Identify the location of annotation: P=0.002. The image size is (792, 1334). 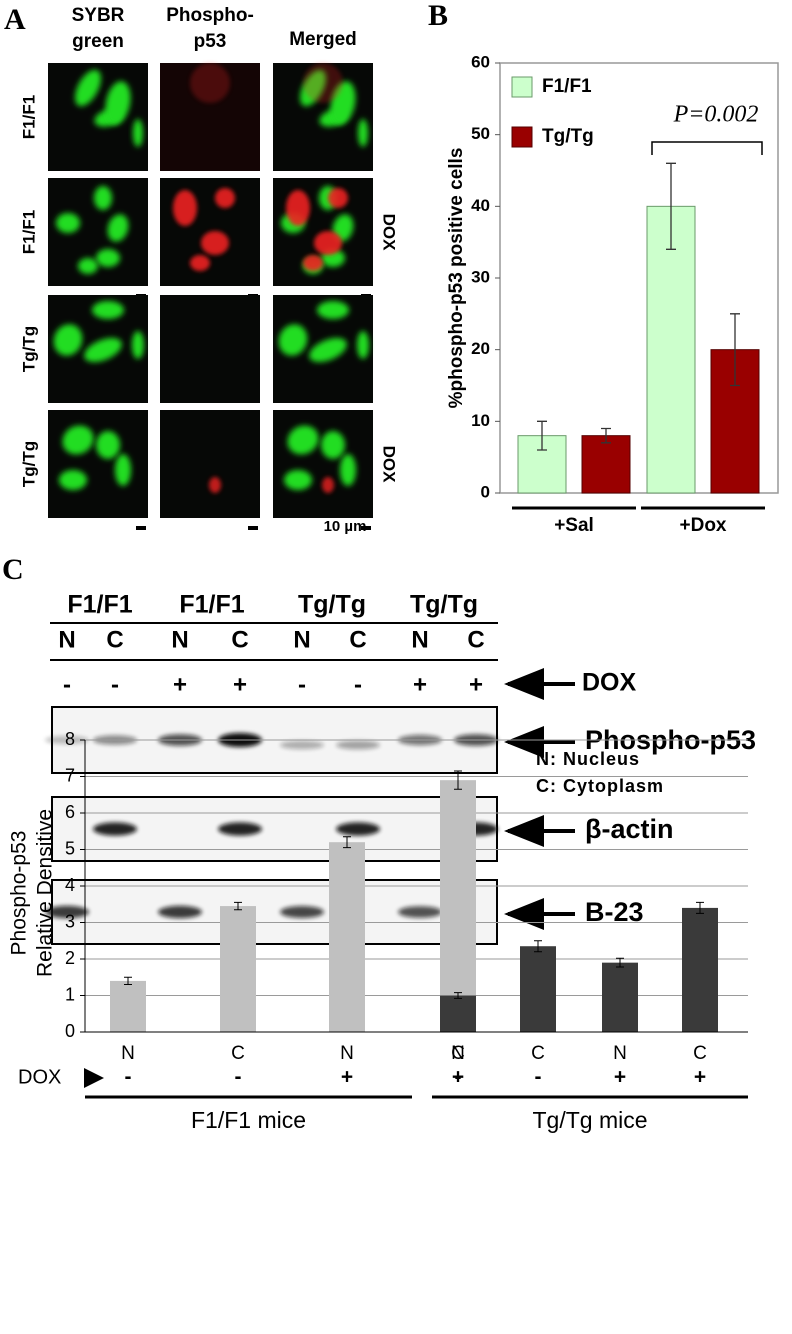
(716, 115).